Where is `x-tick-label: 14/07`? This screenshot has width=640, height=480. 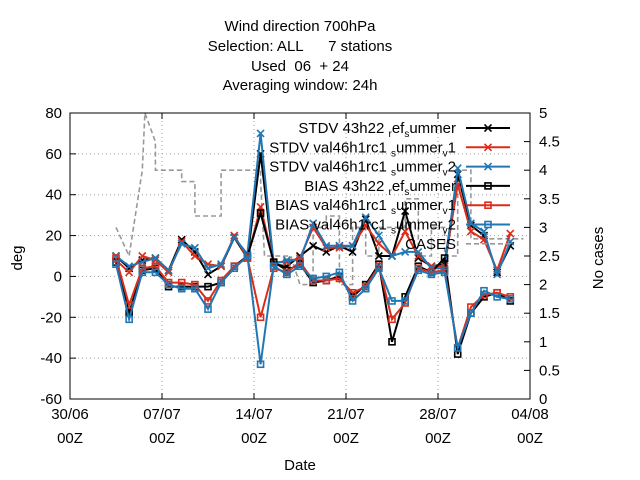 x-tick-label: 14/07 is located at coordinates (254, 414).